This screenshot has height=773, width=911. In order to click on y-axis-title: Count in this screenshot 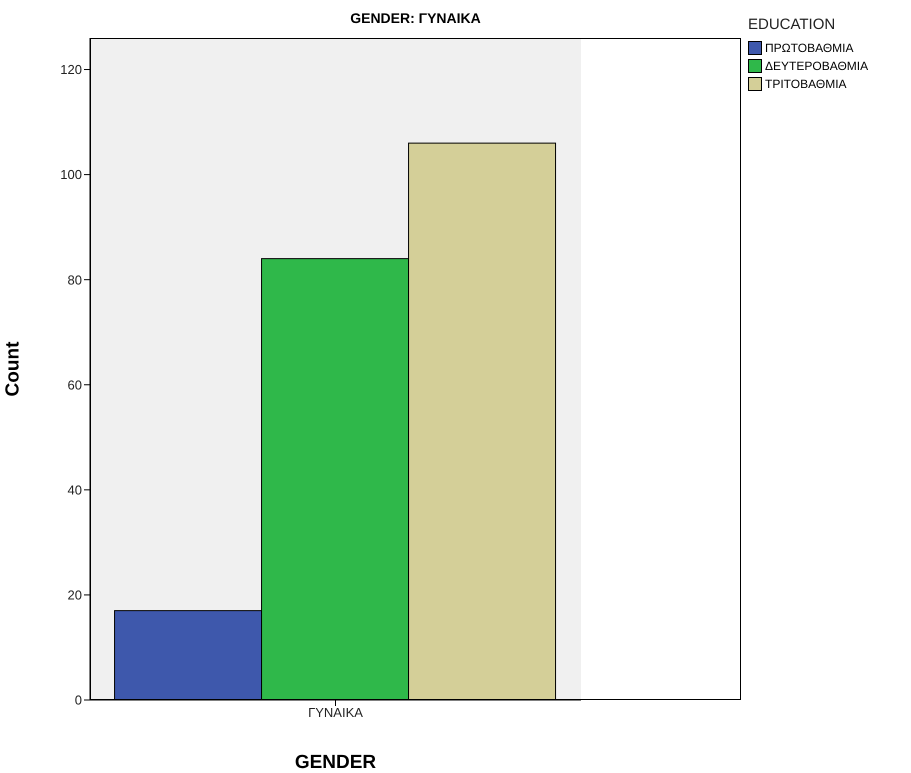, I will do `click(13, 368)`.